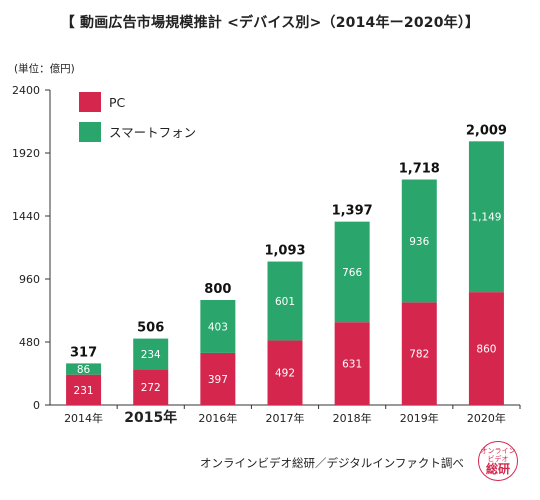 This screenshot has width=540, height=500. I want to click on bar-value-label: 403, so click(218, 327).